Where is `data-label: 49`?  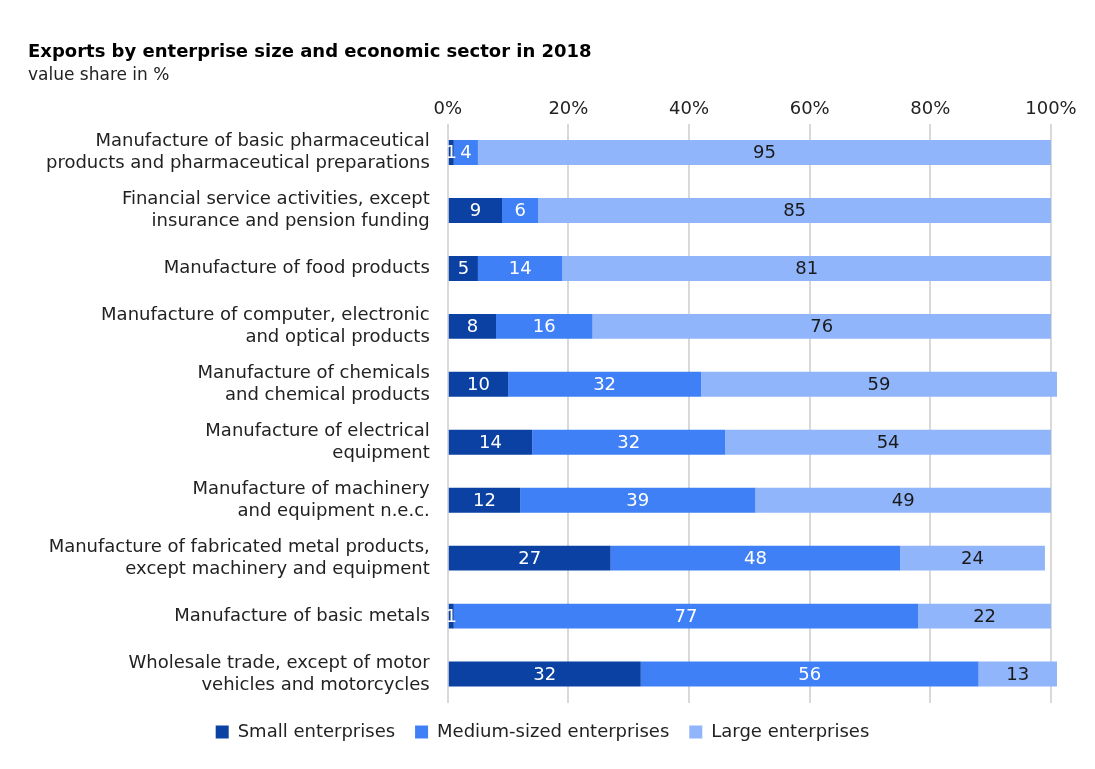
data-label: 49 is located at coordinates (903, 499).